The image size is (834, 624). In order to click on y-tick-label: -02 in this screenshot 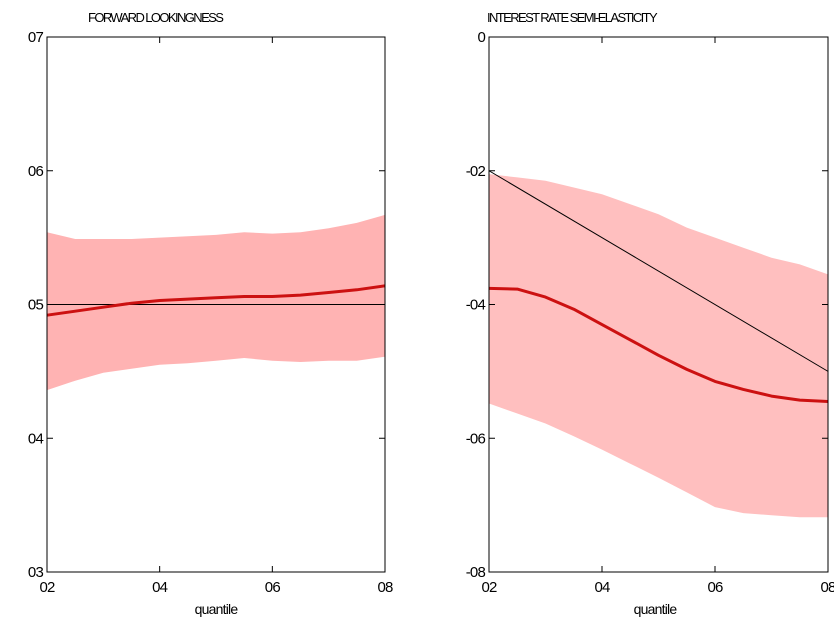, I will do `click(476, 171)`.